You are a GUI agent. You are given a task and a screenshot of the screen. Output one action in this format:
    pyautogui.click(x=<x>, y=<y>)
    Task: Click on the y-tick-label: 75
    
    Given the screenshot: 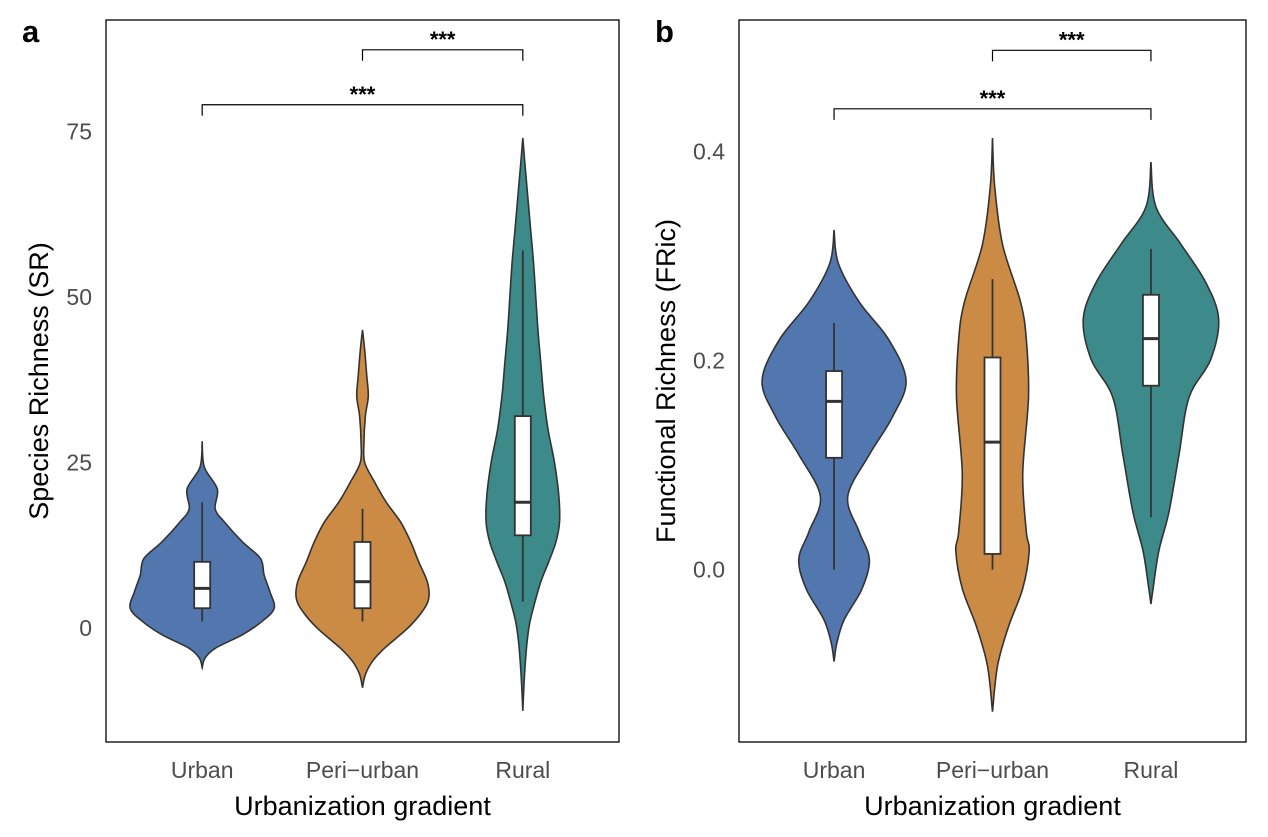 What is the action you would take?
    pyautogui.click(x=79, y=131)
    